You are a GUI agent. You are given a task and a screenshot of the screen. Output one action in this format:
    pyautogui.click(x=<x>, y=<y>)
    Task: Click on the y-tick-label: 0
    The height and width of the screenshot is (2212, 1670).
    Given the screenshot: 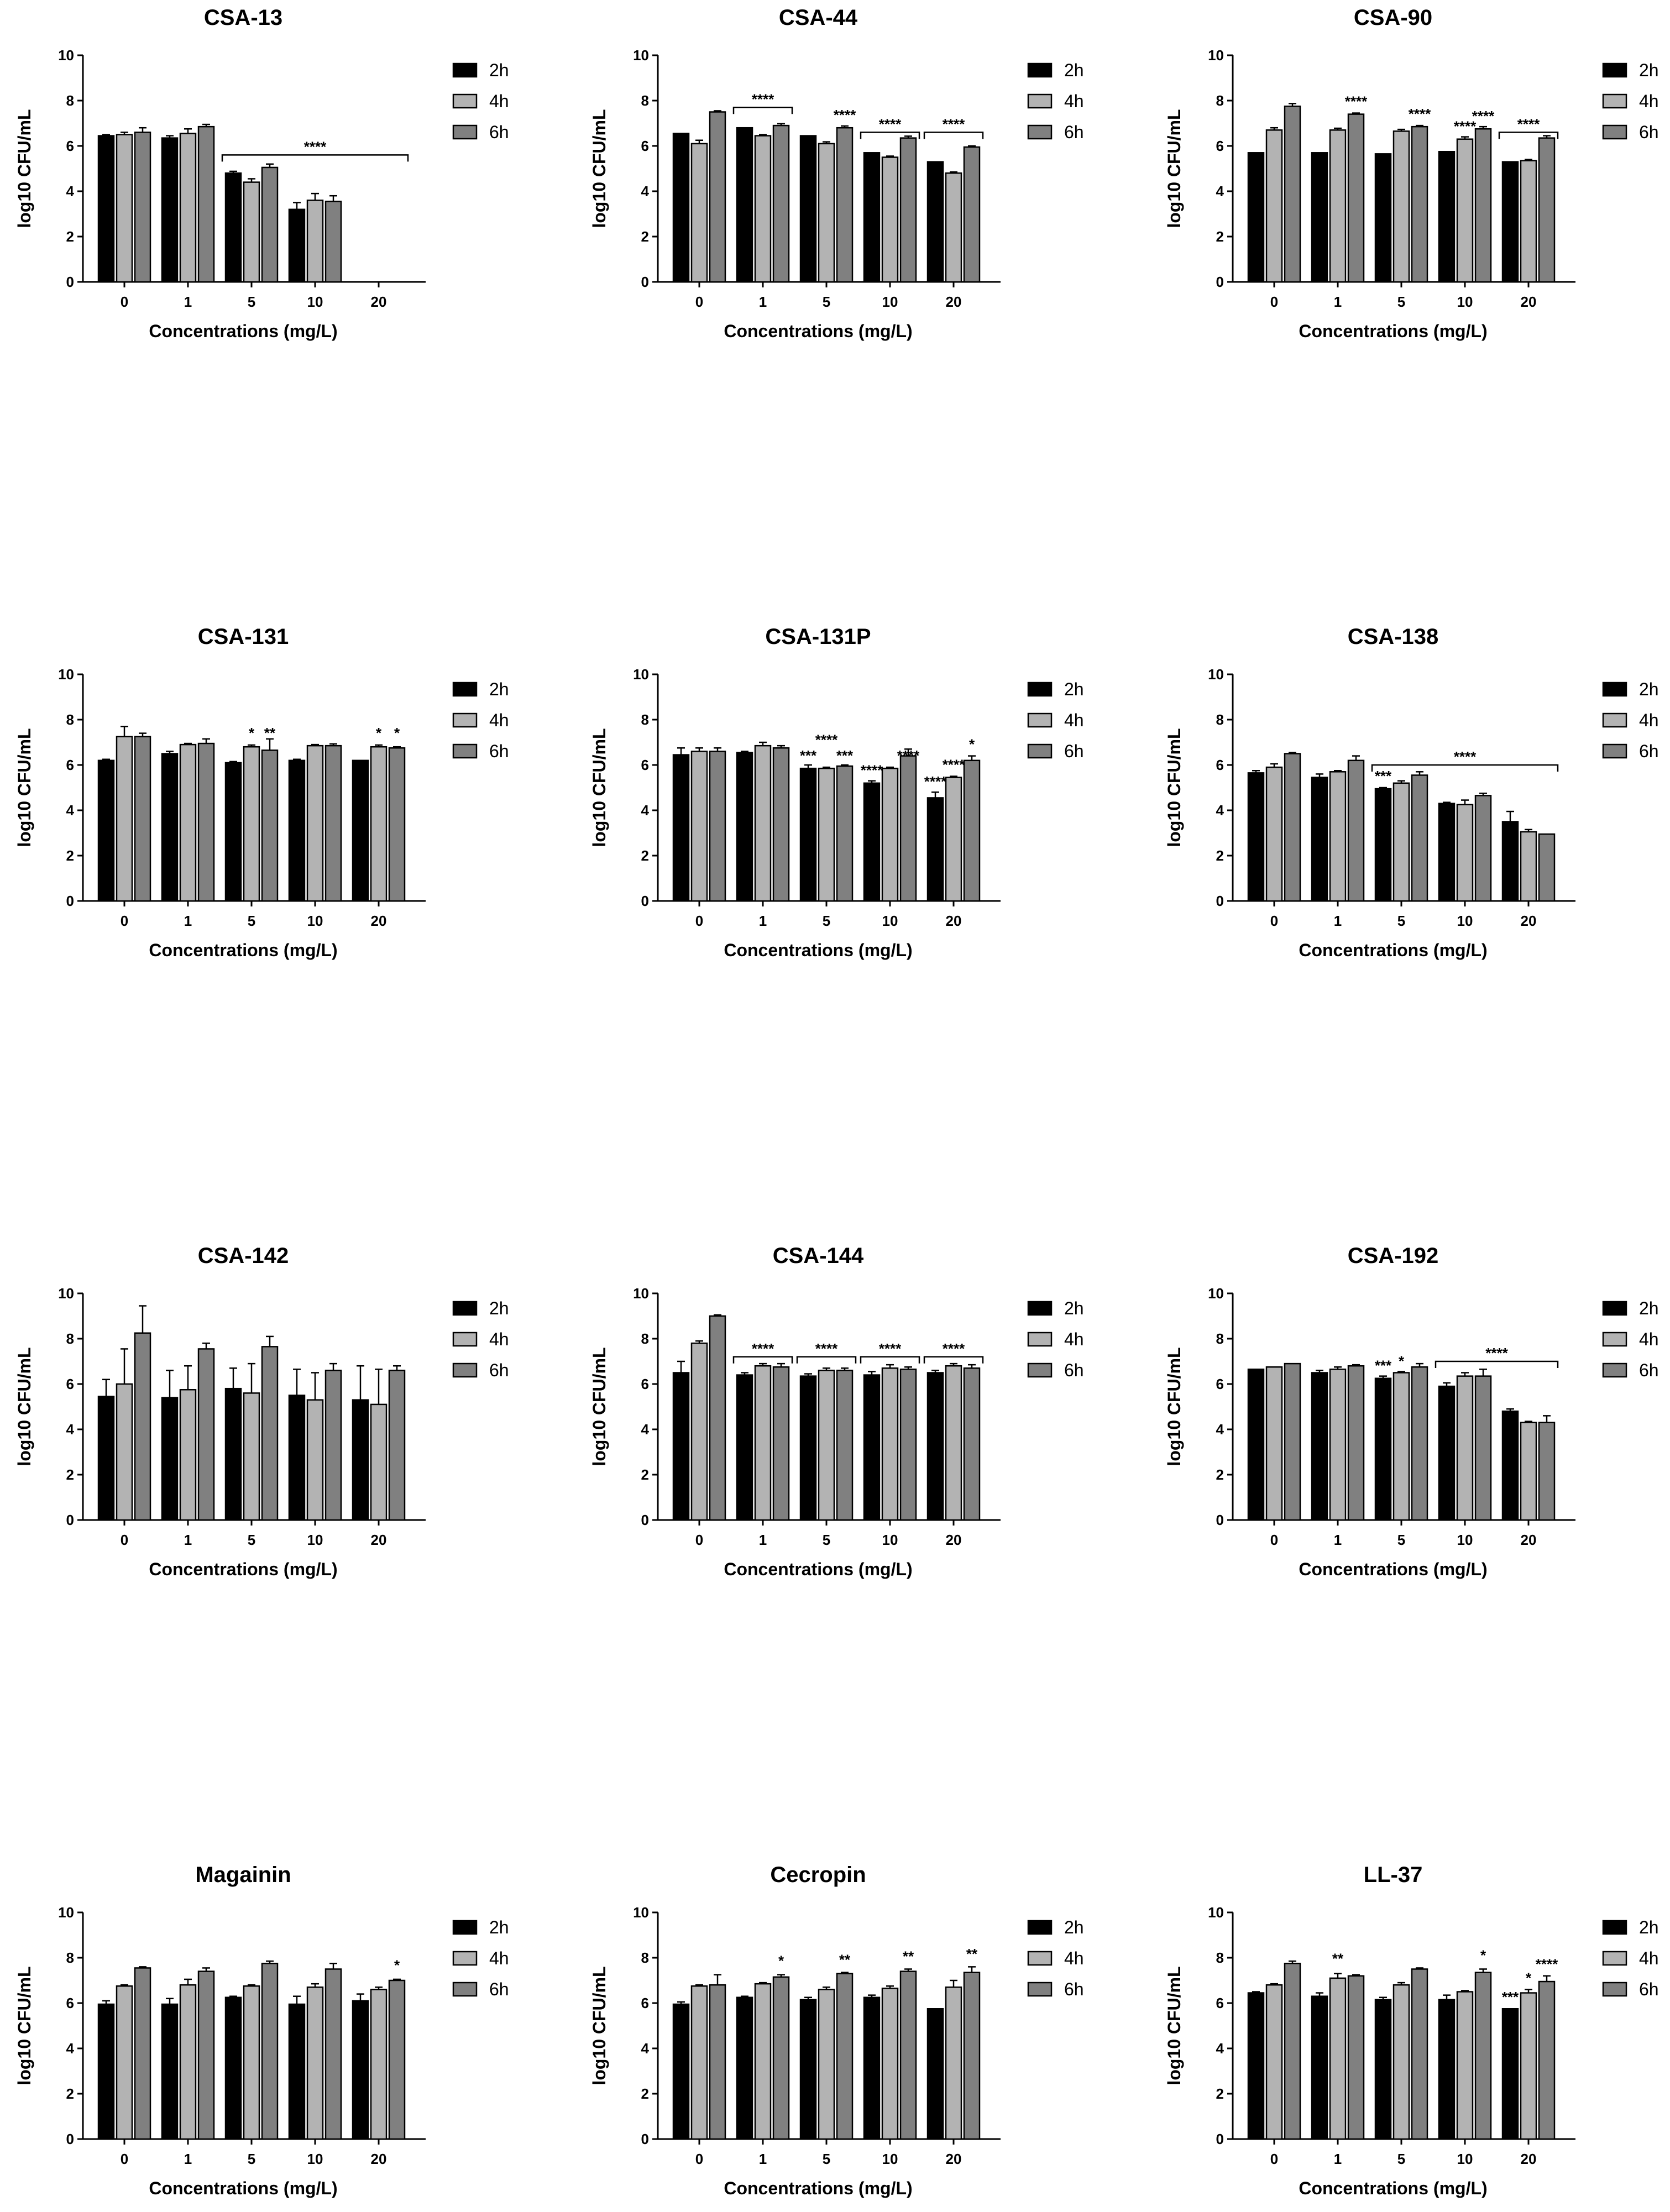 What is the action you would take?
    pyautogui.click(x=645, y=901)
    